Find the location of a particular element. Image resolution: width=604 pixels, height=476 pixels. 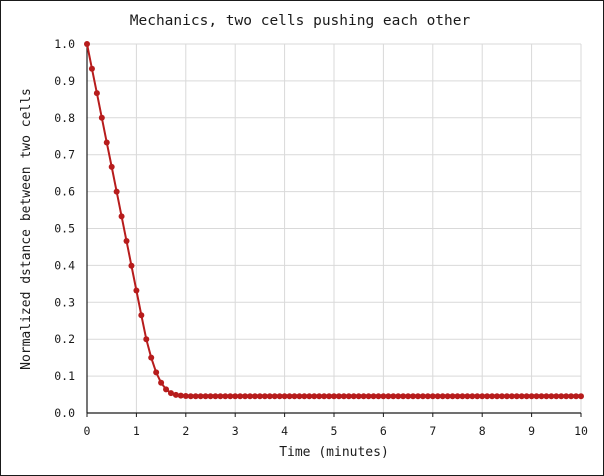

chart-title: Mechanics, two cells pushing each other is located at coordinates (300, 21).